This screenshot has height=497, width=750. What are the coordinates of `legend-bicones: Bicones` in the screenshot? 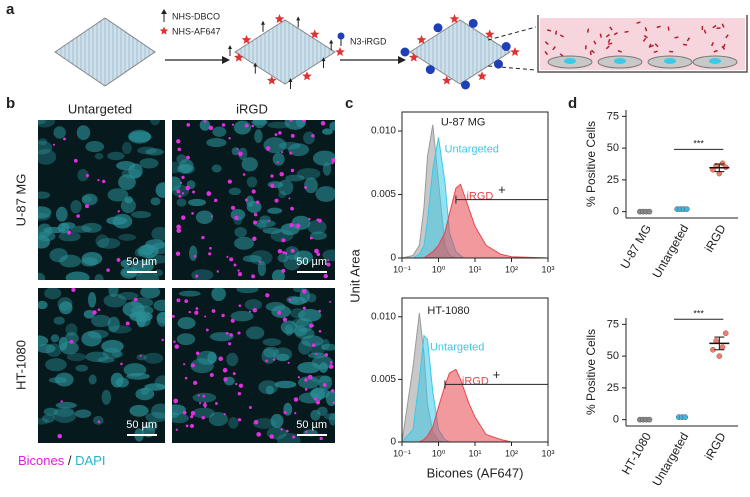 It's located at (41, 460).